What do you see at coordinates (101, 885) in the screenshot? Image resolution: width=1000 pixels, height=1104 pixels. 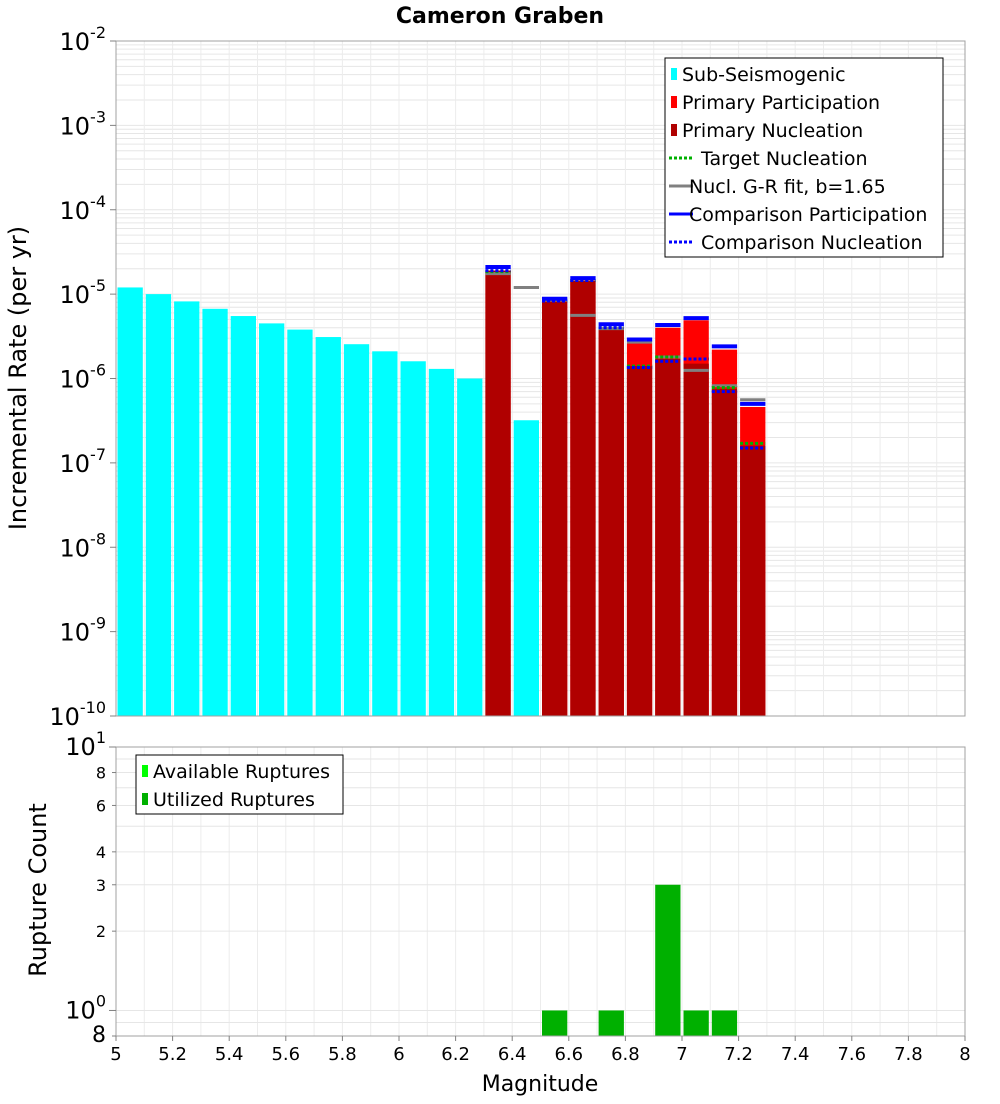 I see `y-tick-label: 3` at bounding box center [101, 885].